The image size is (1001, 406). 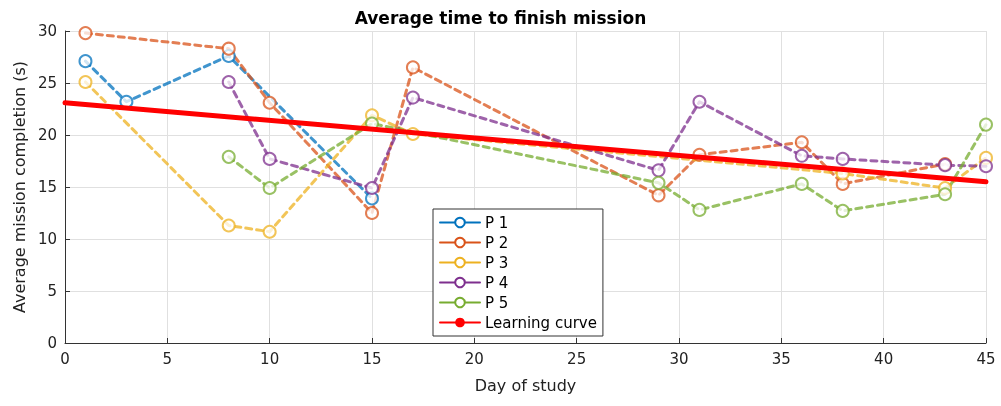 I want to click on x-axis-title: Day of study, so click(x=525, y=385).